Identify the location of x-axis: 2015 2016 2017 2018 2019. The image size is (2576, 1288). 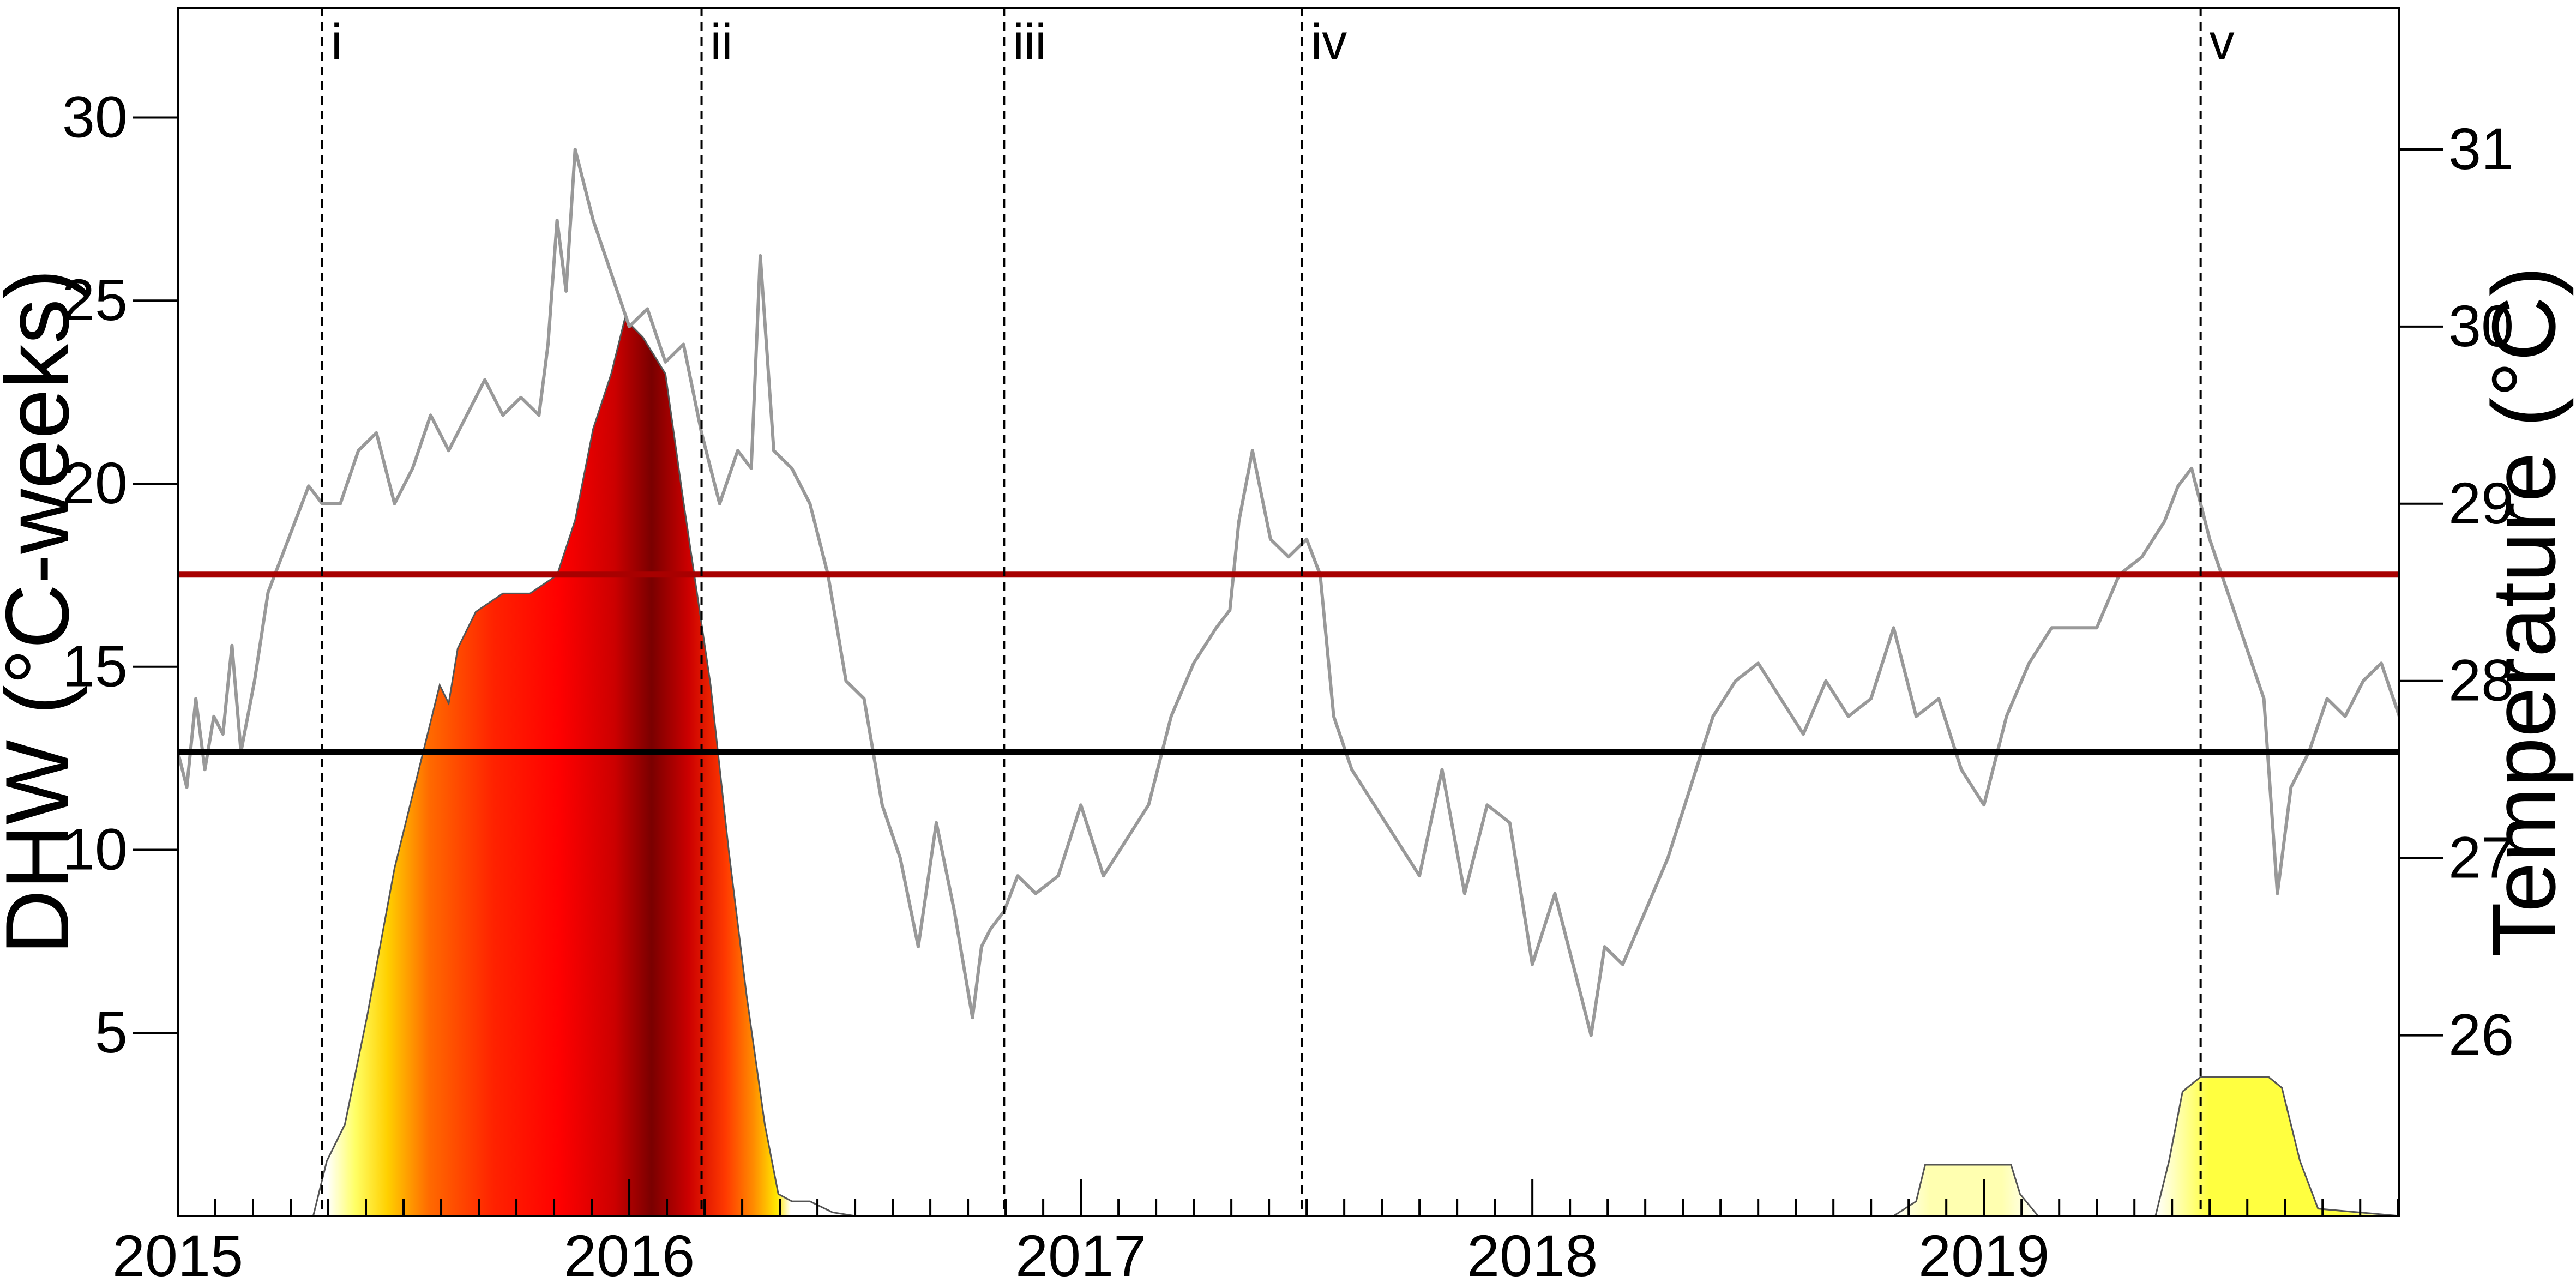
(1255, 1233).